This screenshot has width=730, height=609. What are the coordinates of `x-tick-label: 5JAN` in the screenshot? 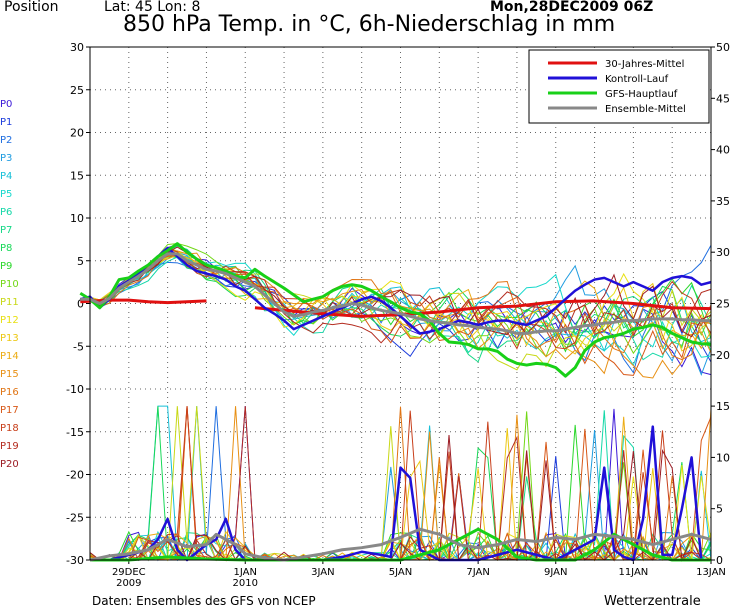 It's located at (400, 572).